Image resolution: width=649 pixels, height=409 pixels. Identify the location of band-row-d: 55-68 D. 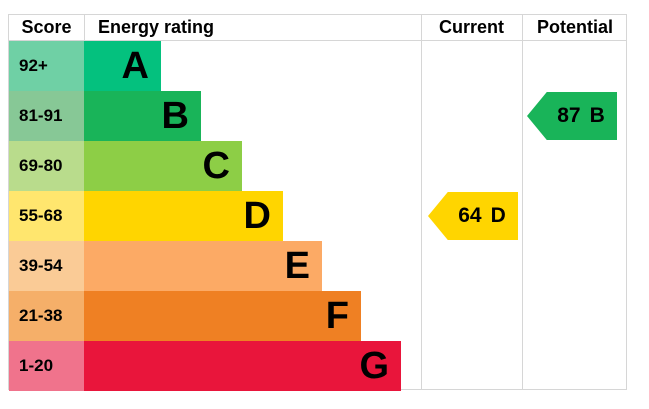
(317, 216).